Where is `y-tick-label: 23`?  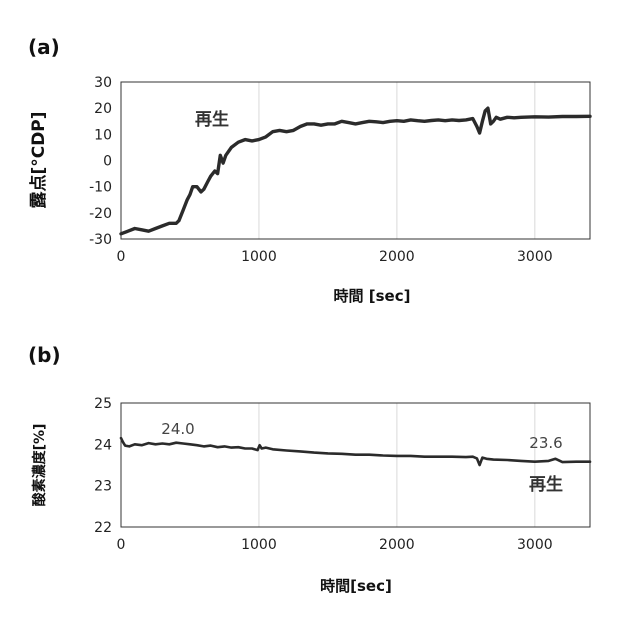
y-tick-label: 23 is located at coordinates (103, 487).